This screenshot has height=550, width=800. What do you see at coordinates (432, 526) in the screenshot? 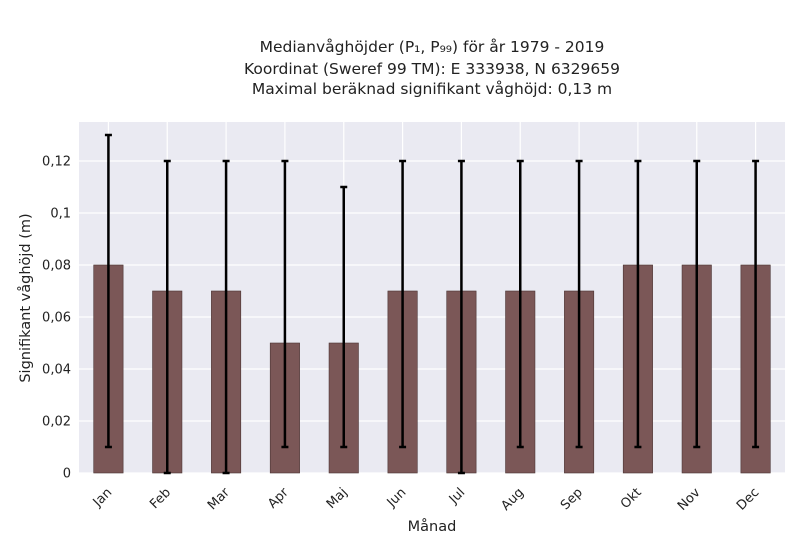
I see `x-axis-label: Månad` at bounding box center [432, 526].